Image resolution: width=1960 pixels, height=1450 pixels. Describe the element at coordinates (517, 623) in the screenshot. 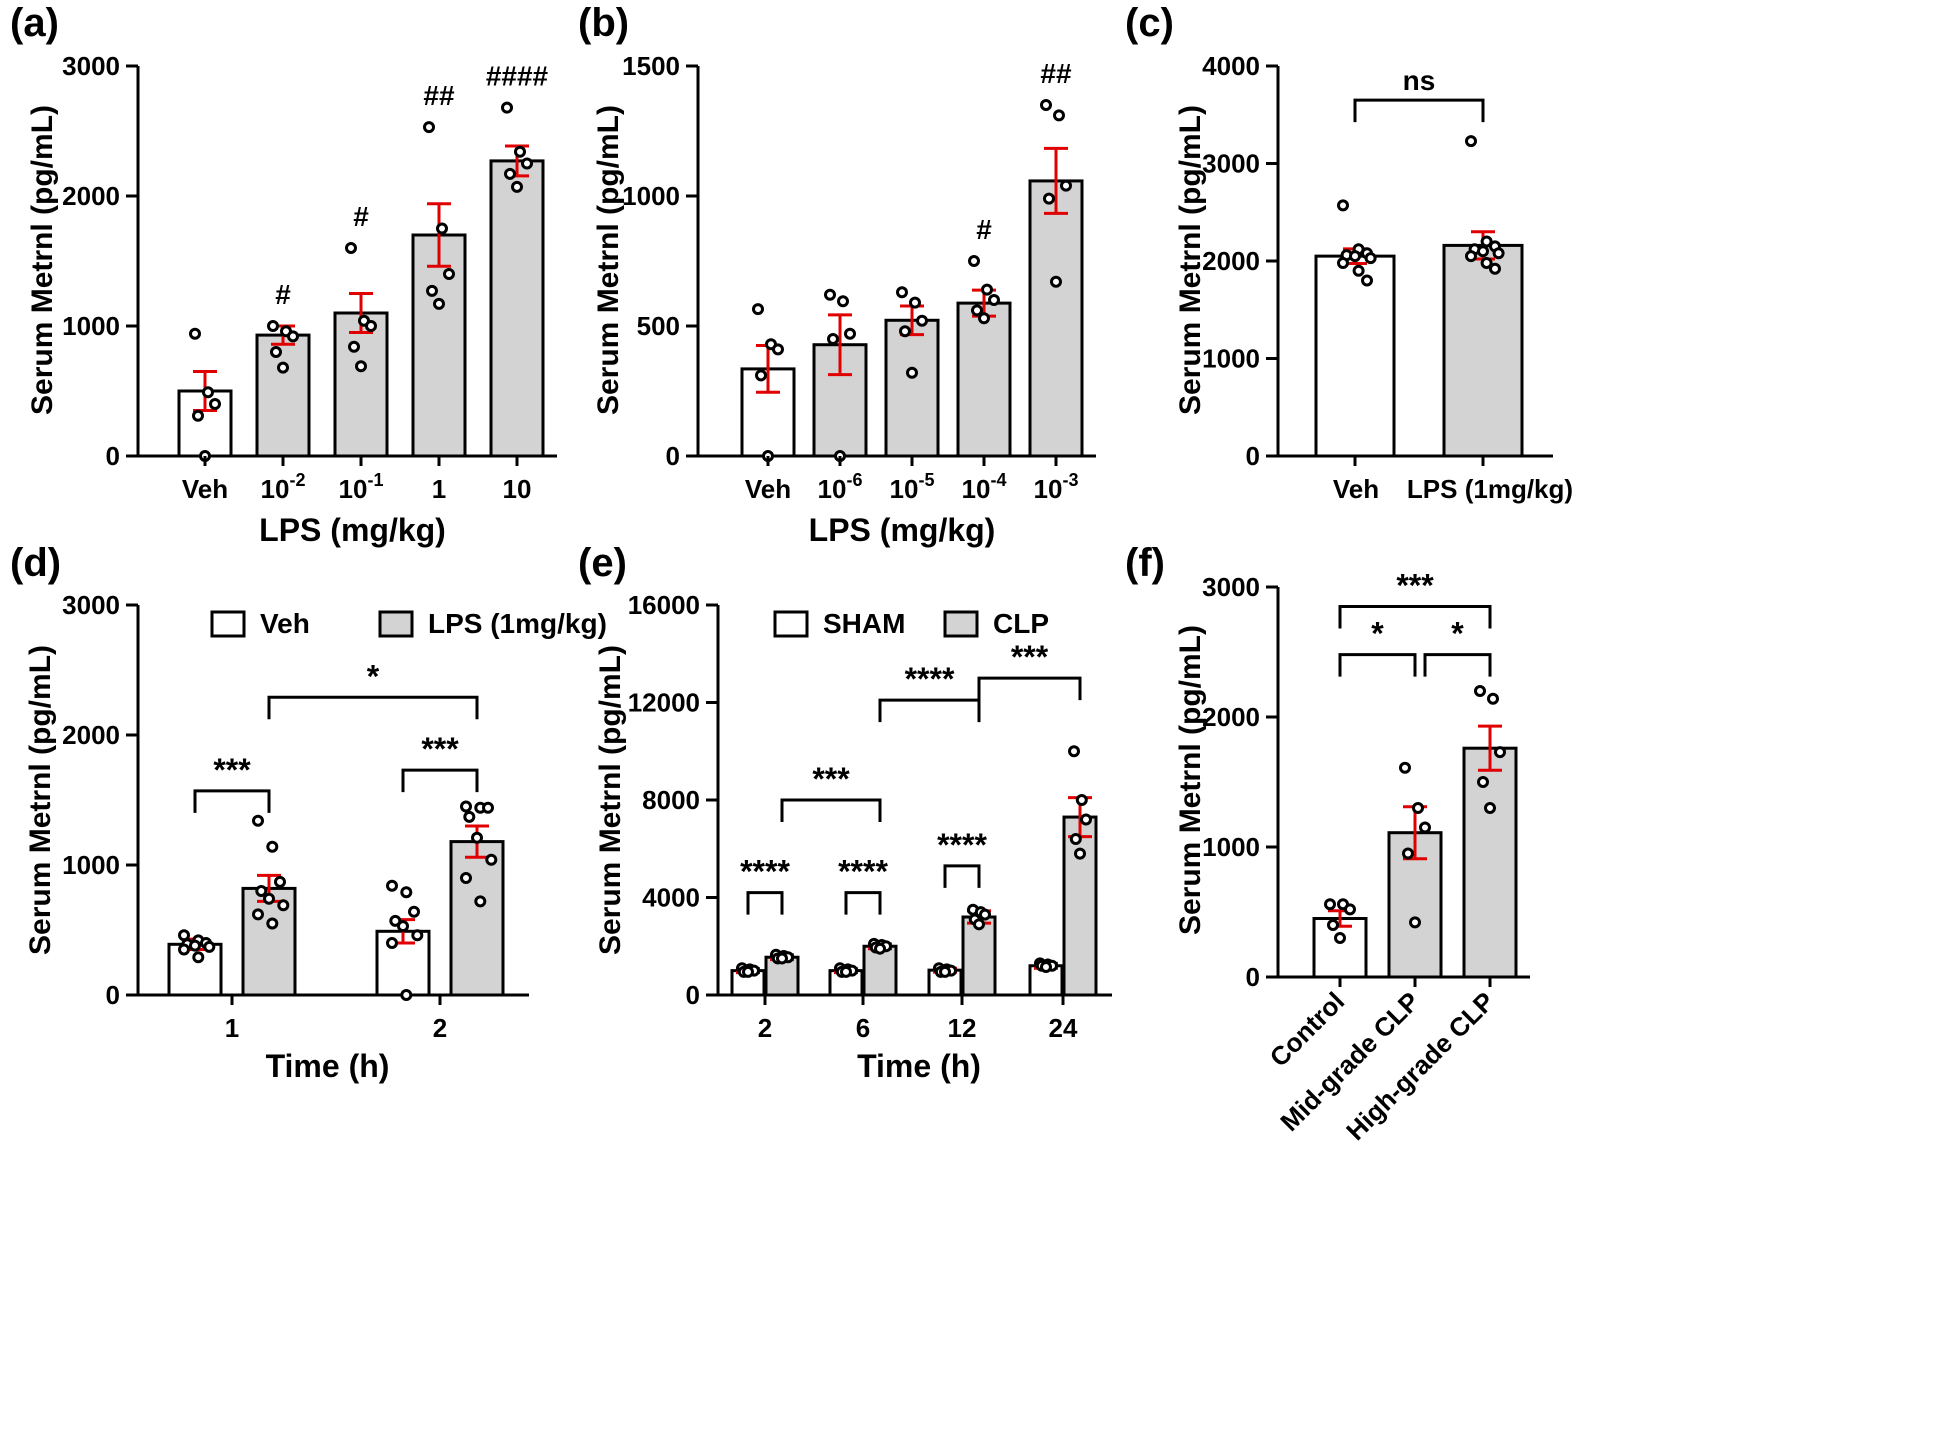

I see `legend-label: LPS (1mg/kg)` at that location.